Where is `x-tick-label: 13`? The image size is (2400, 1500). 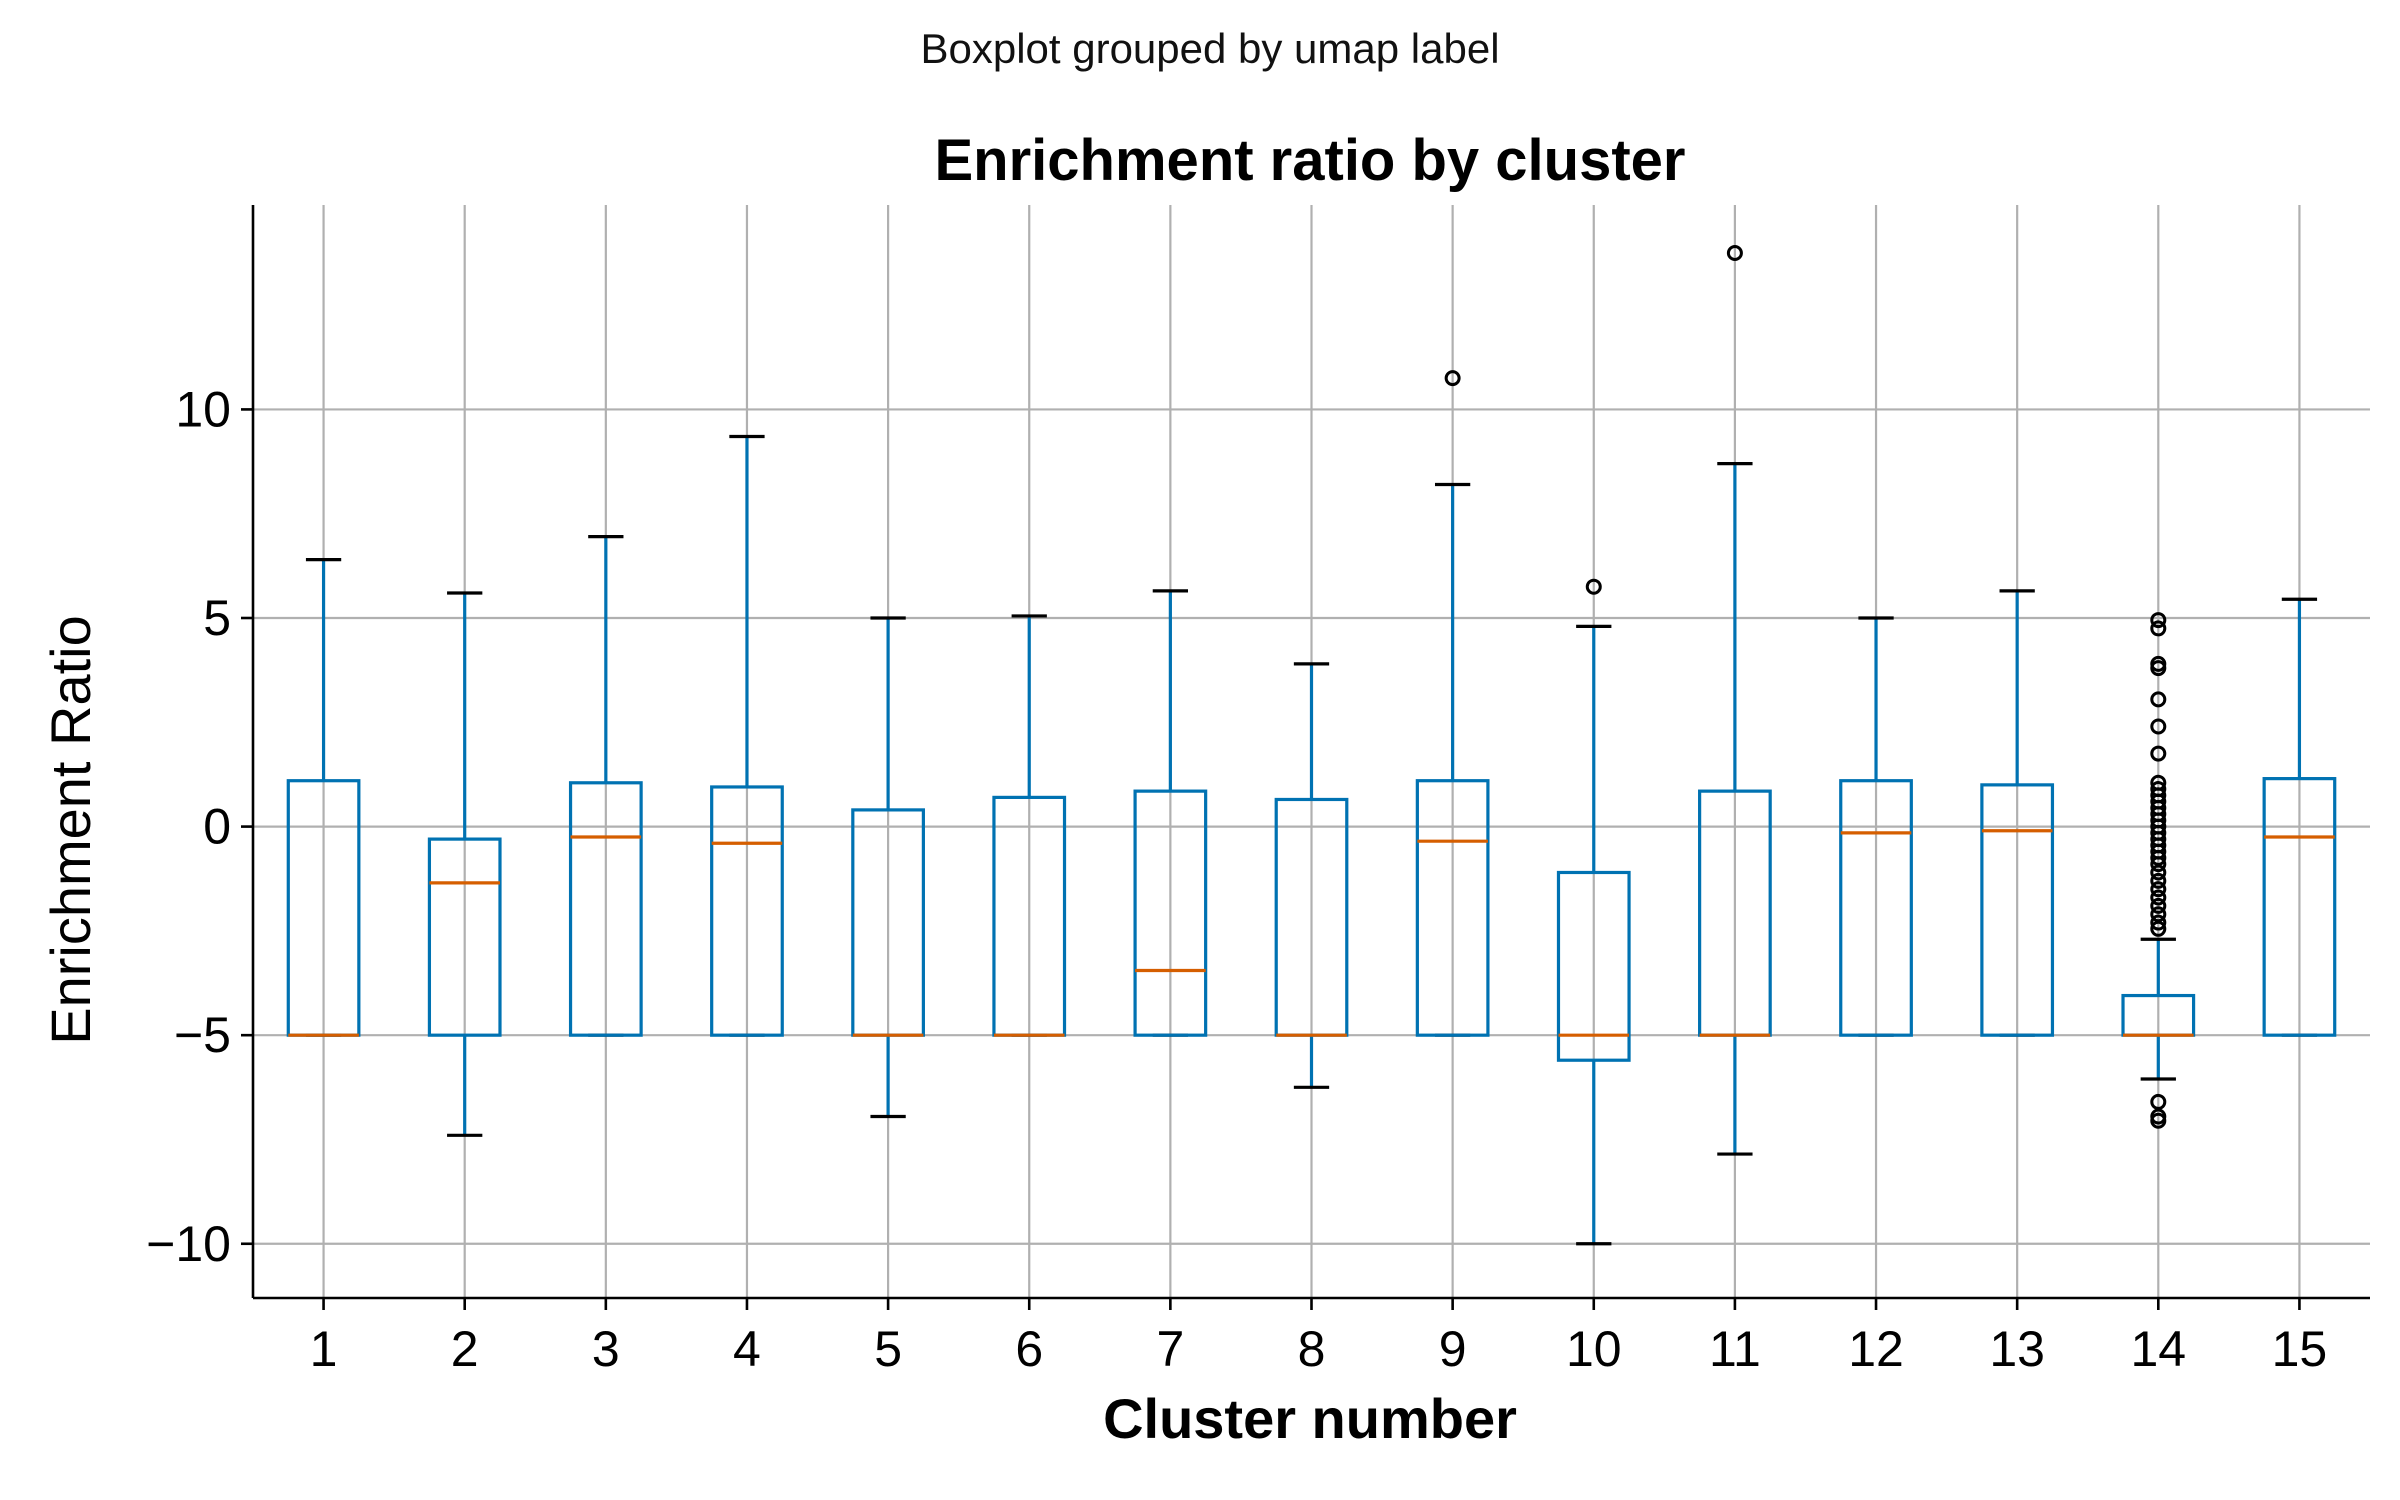 x-tick-label: 13 is located at coordinates (2017, 1349).